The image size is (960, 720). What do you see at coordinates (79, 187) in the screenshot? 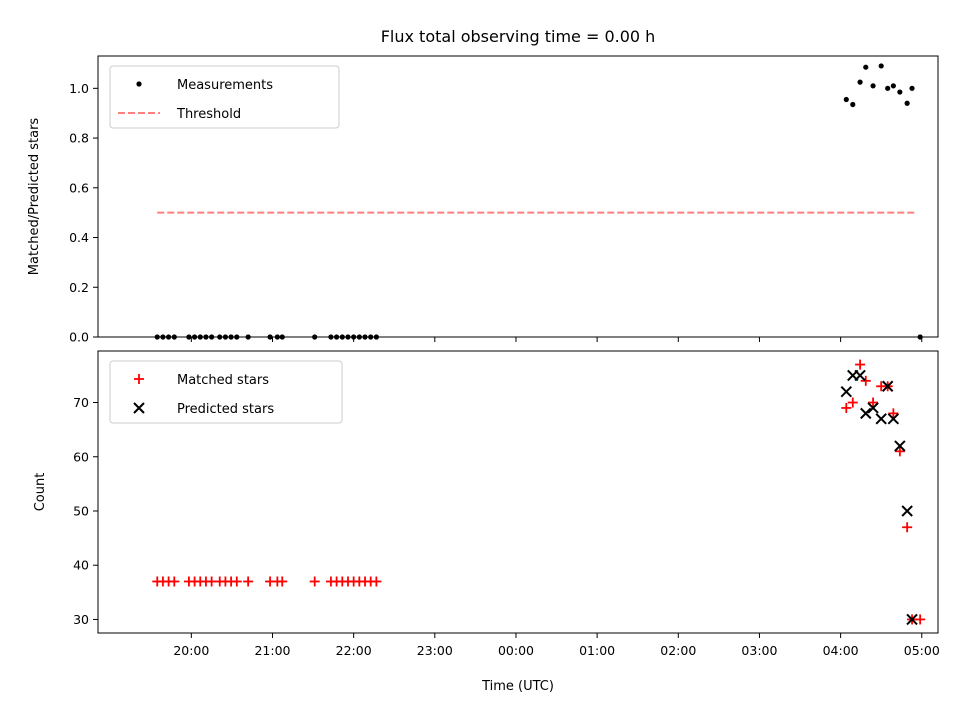
I see `y-tick-label: 0.6` at bounding box center [79, 187].